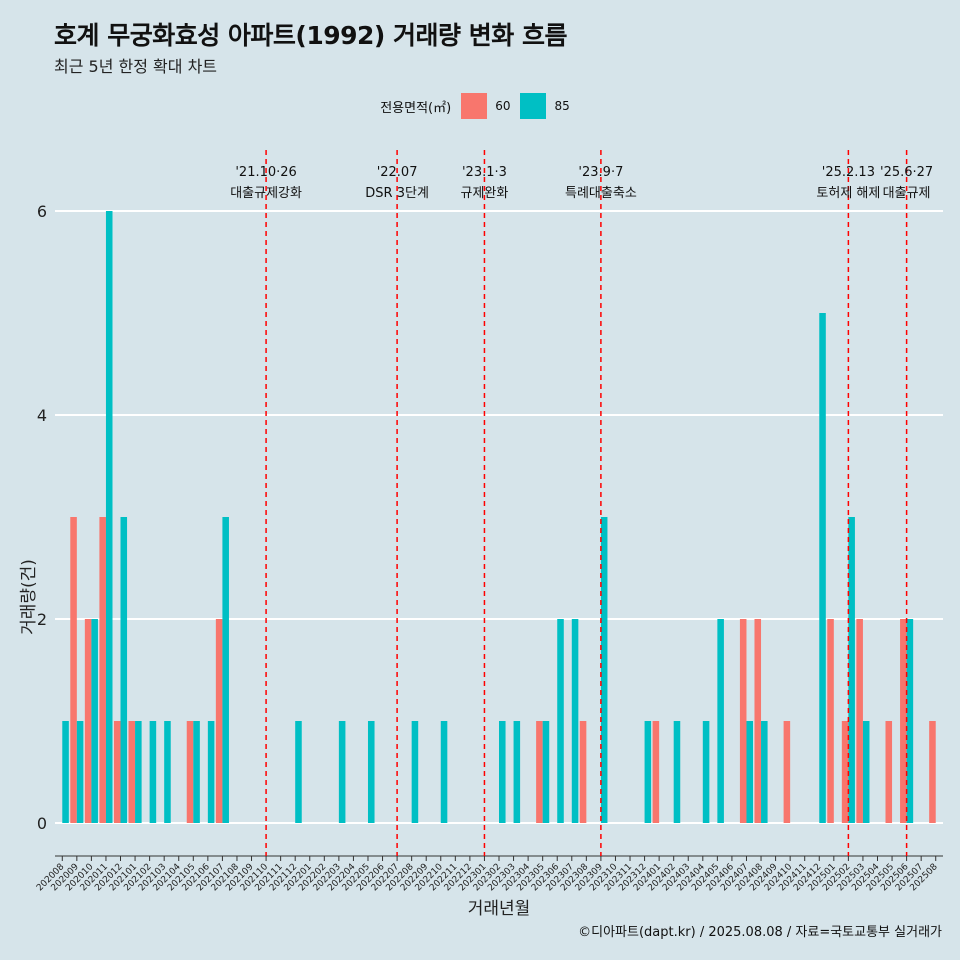  I want to click on legend-item-85: 85, so click(545, 106).